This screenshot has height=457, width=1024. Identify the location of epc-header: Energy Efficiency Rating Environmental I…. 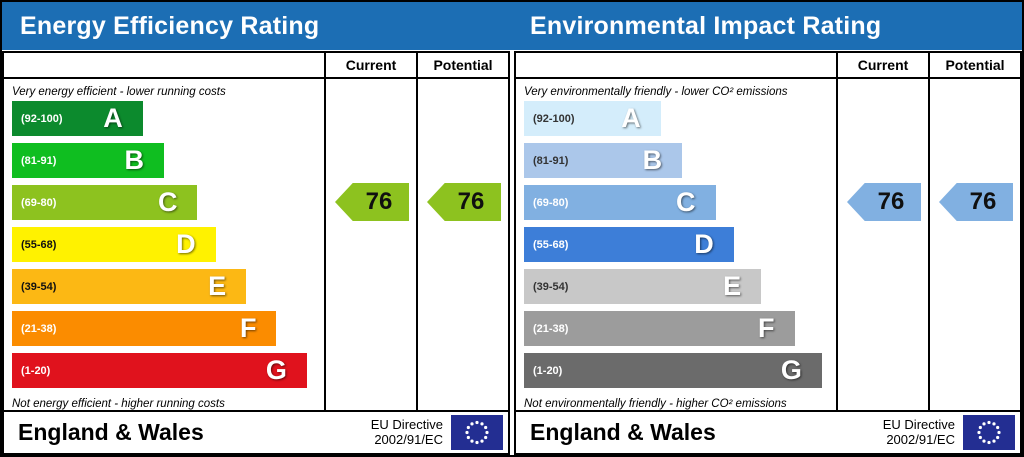
(512, 26).